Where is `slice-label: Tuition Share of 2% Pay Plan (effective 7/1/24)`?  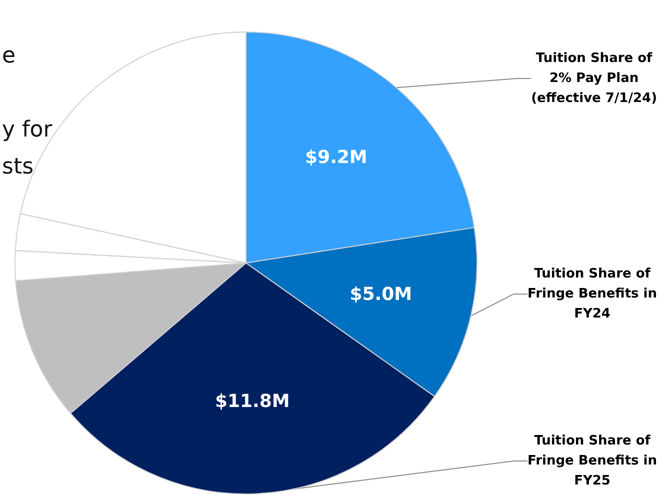
slice-label: Tuition Share of 2% Pay Plan (effective 7/1/24) is located at coordinates (594, 78).